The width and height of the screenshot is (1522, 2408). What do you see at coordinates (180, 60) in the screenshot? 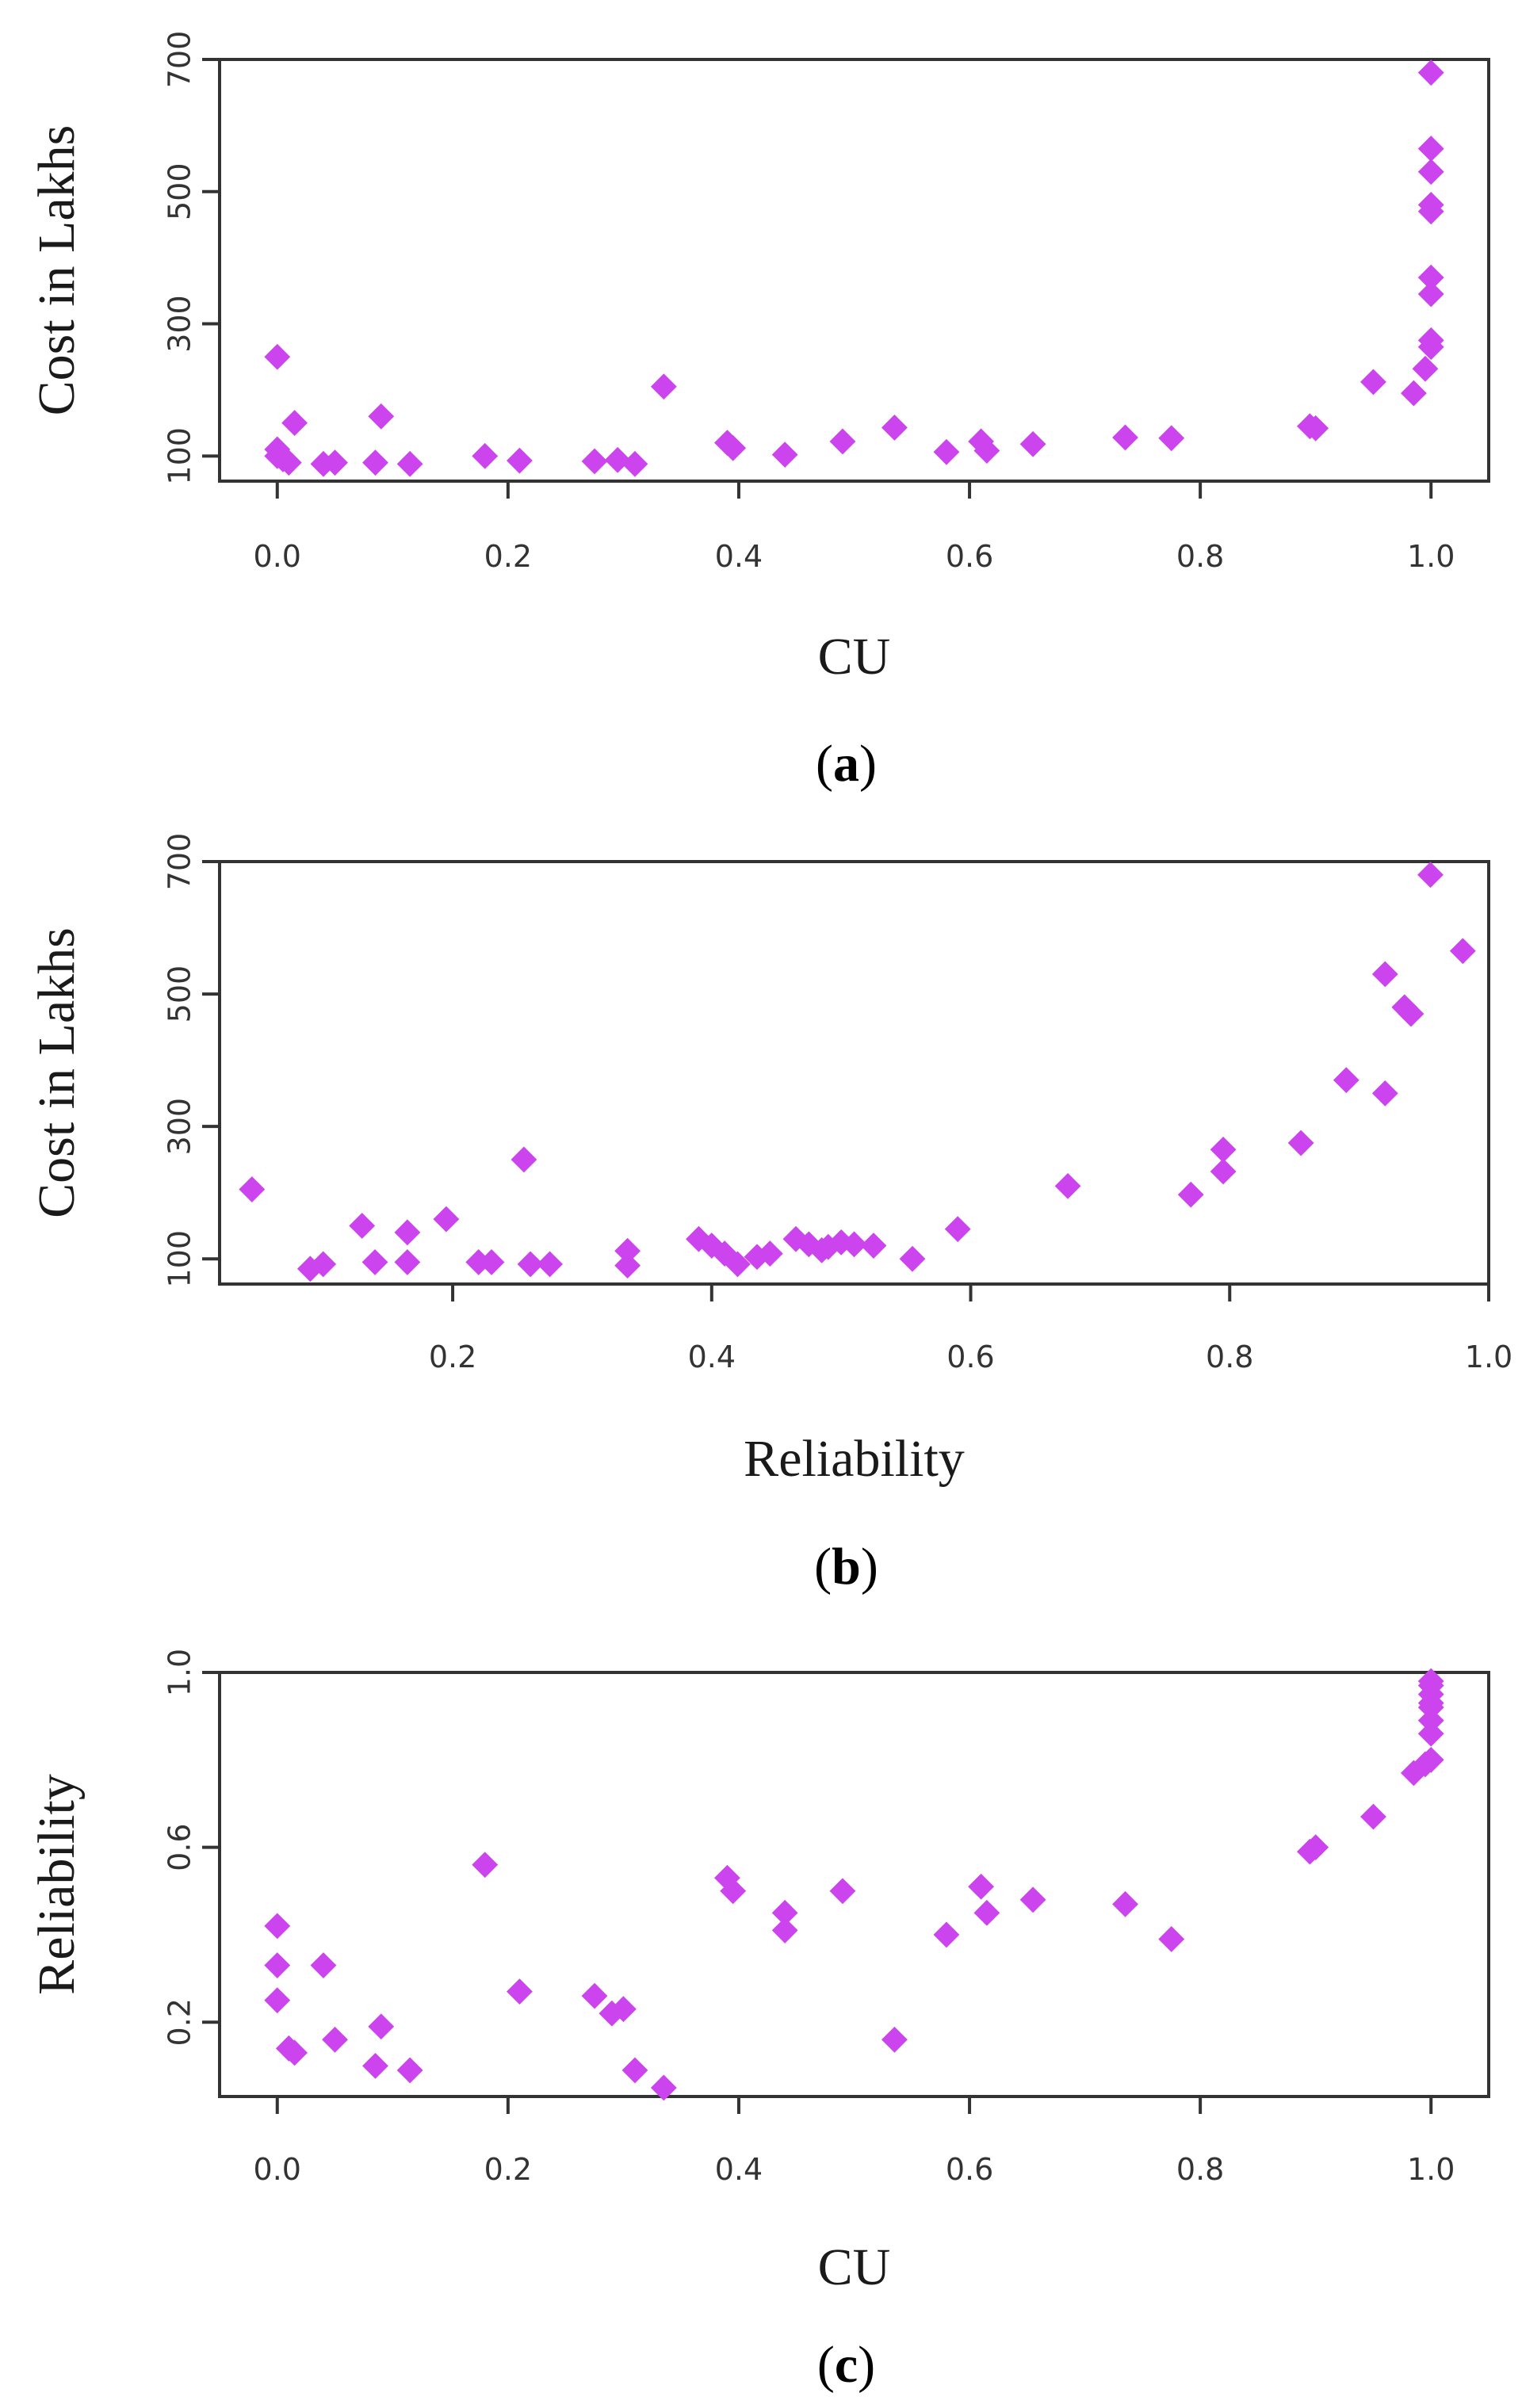
I see `y-tick-label: 700` at bounding box center [180, 60].